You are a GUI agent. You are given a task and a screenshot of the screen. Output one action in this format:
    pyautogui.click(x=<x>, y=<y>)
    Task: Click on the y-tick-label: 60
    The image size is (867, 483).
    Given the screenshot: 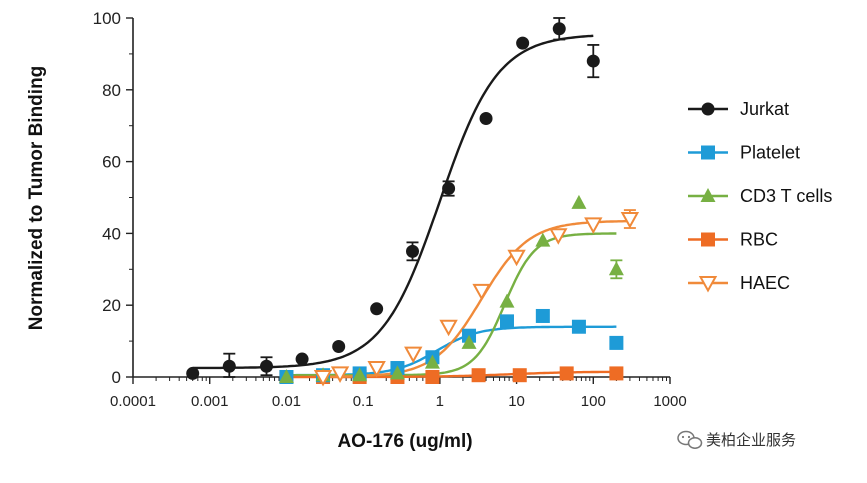 What is the action you would take?
    pyautogui.click(x=111, y=162)
    